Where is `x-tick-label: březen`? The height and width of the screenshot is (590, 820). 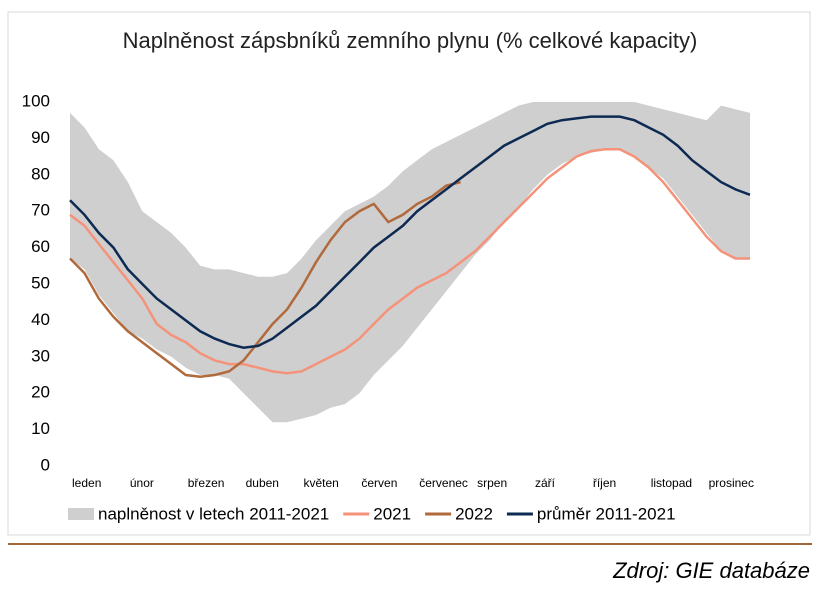
x-tick-label: březen is located at coordinates (206, 483).